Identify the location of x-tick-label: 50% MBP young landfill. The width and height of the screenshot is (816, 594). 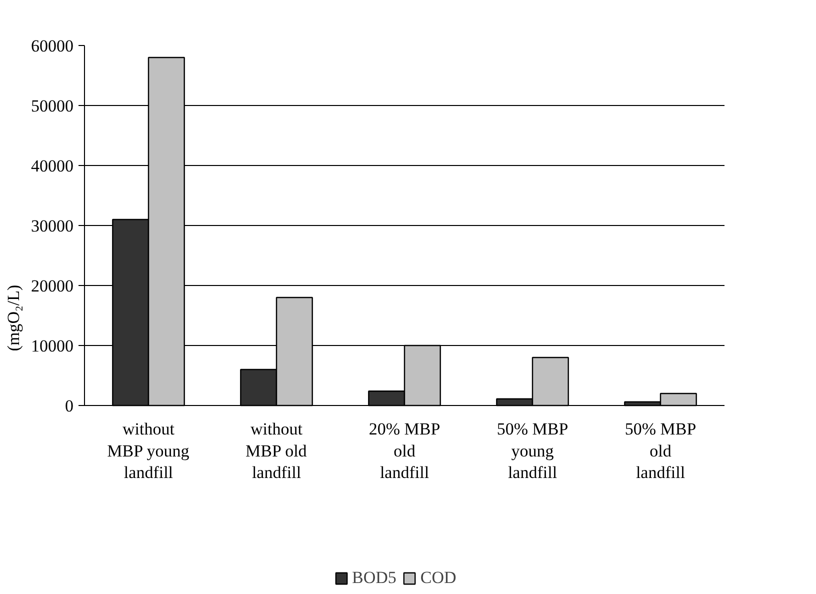
(532, 451).